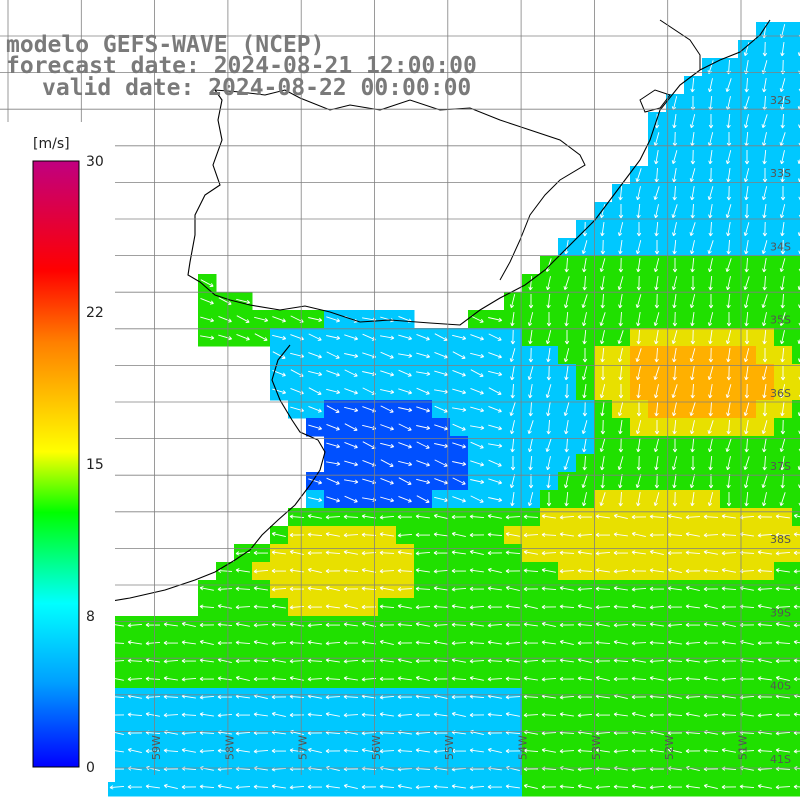 The image size is (800, 800). What do you see at coordinates (95, 313) in the screenshot?
I see `colorbar-tick-22: 22` at bounding box center [95, 313].